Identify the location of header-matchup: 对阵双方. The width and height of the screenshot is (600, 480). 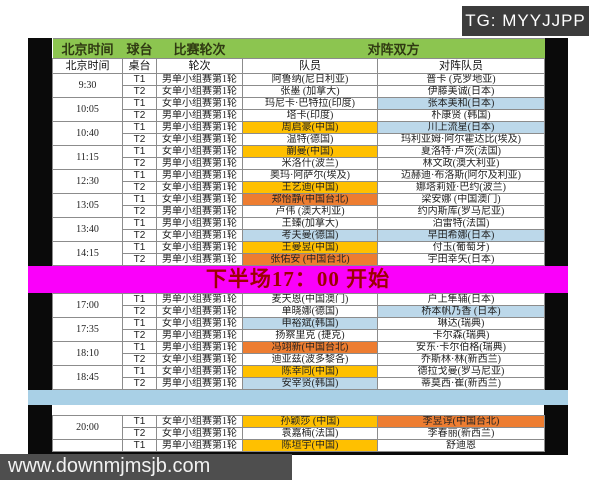
(393, 48).